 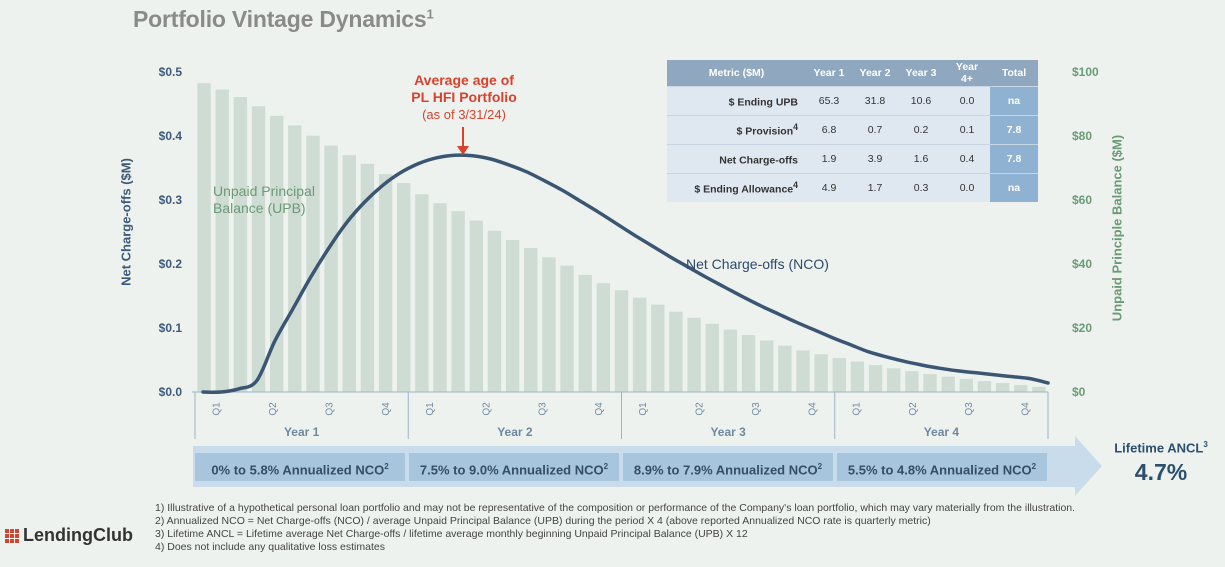 What do you see at coordinates (829, 101) in the screenshot?
I see `table-cell: 65.3` at bounding box center [829, 101].